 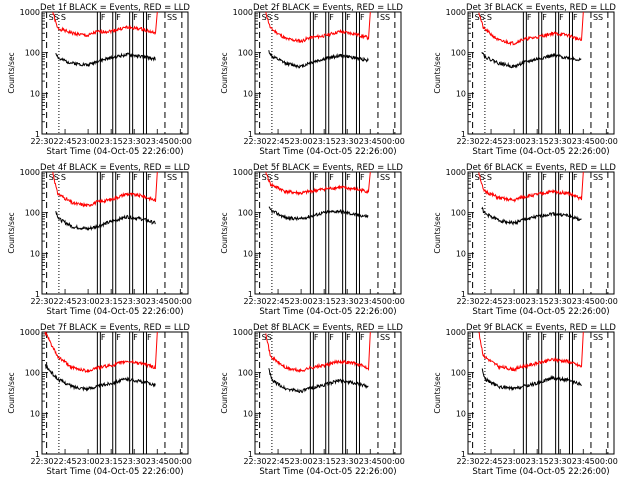 I want to click on series-lld-line, so click(x=105, y=24).